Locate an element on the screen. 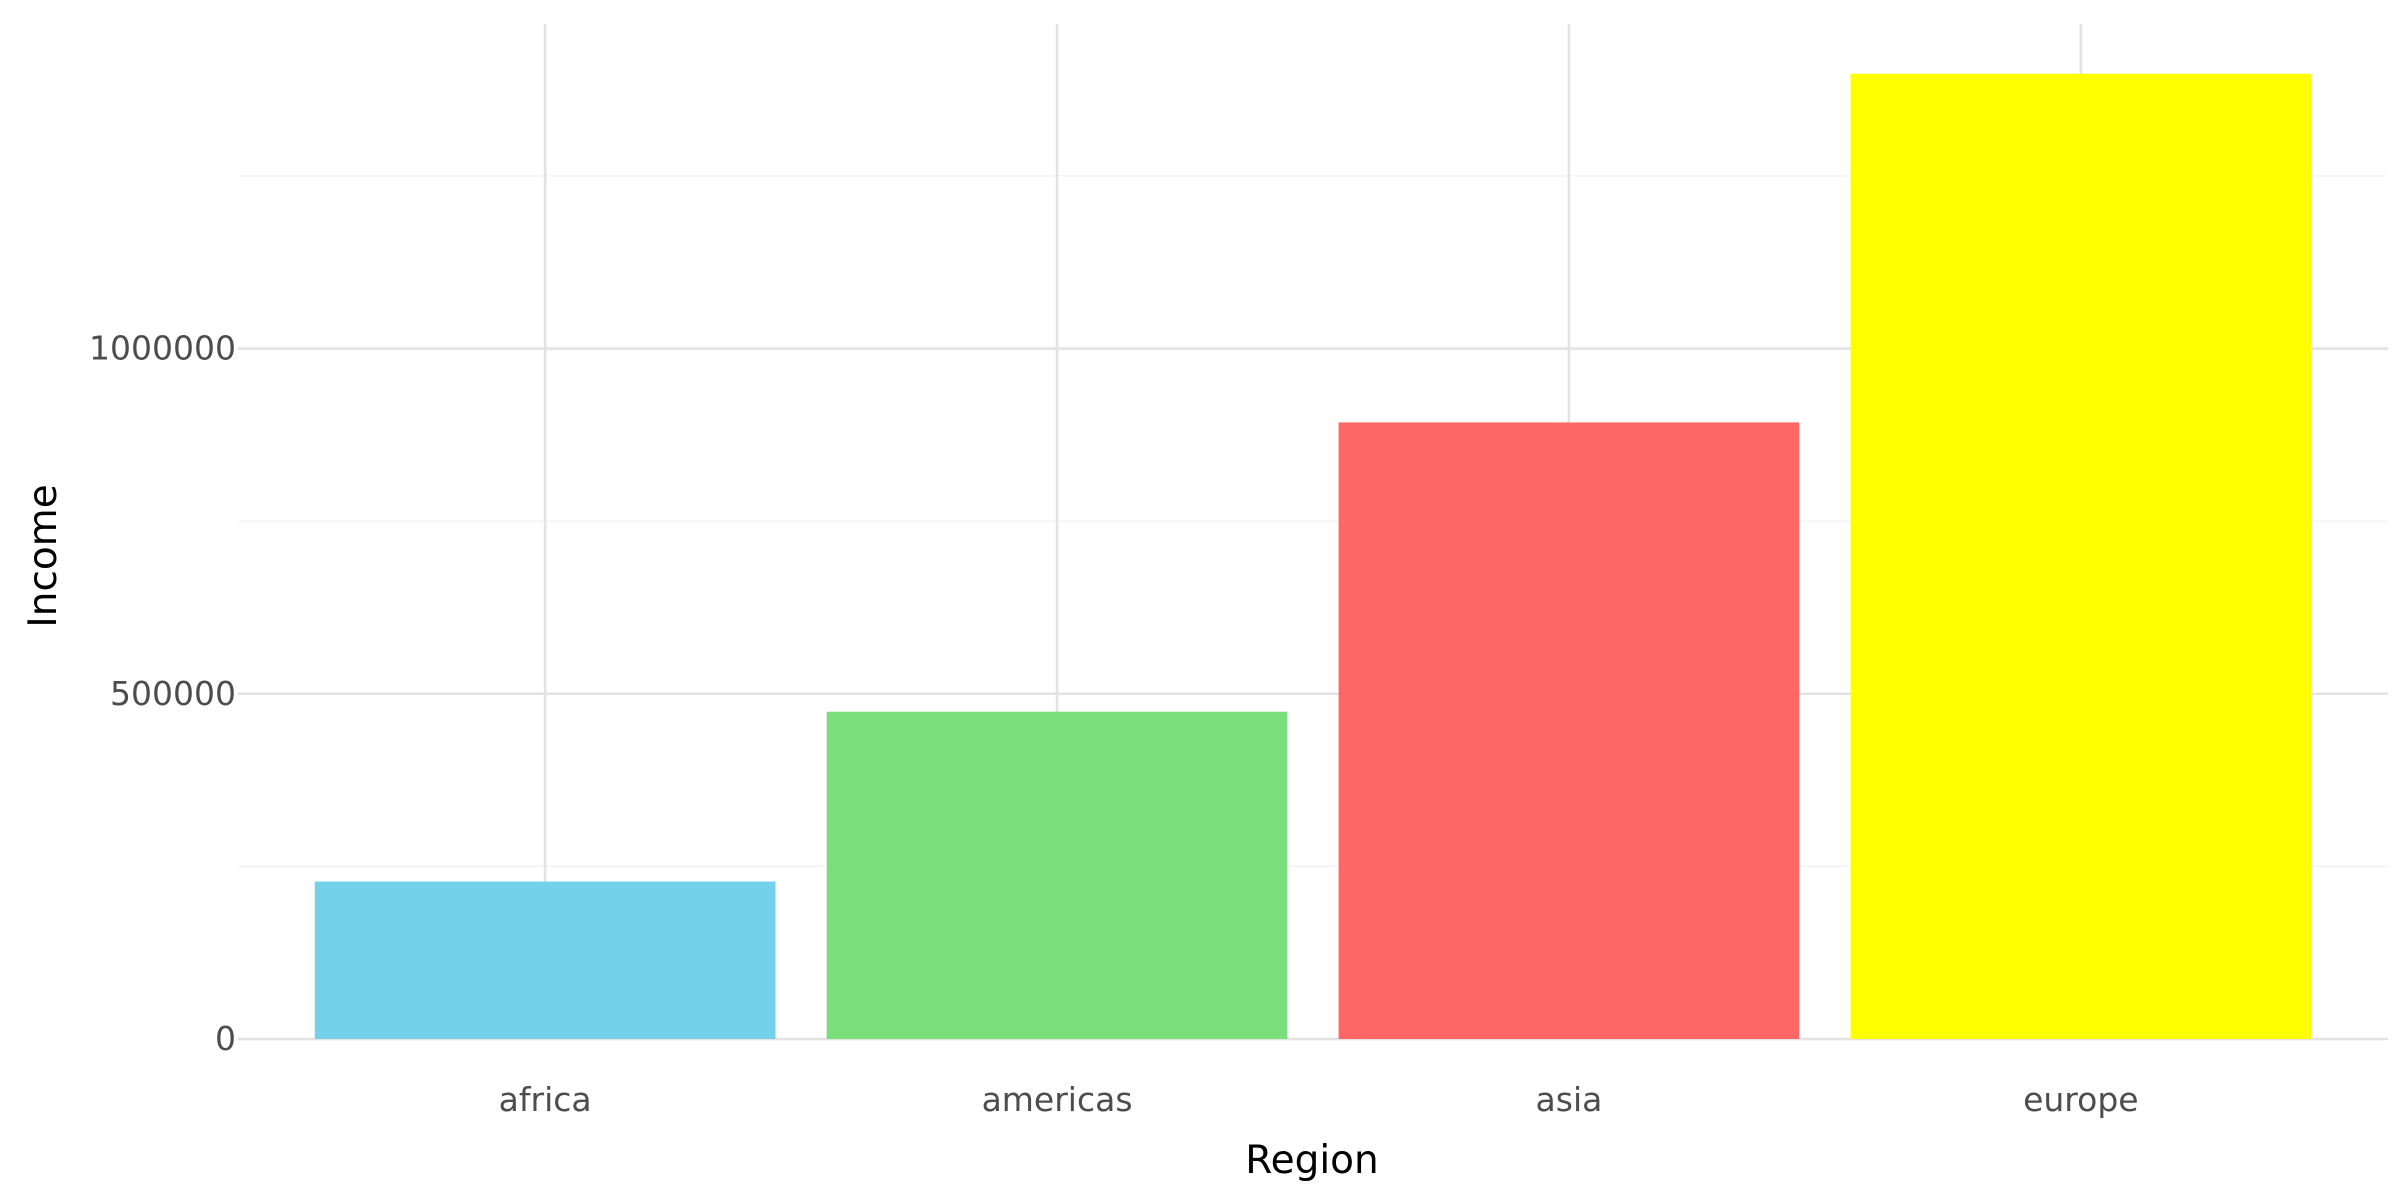 The width and height of the screenshot is (2400, 1200). bar-asia is located at coordinates (1569, 730).